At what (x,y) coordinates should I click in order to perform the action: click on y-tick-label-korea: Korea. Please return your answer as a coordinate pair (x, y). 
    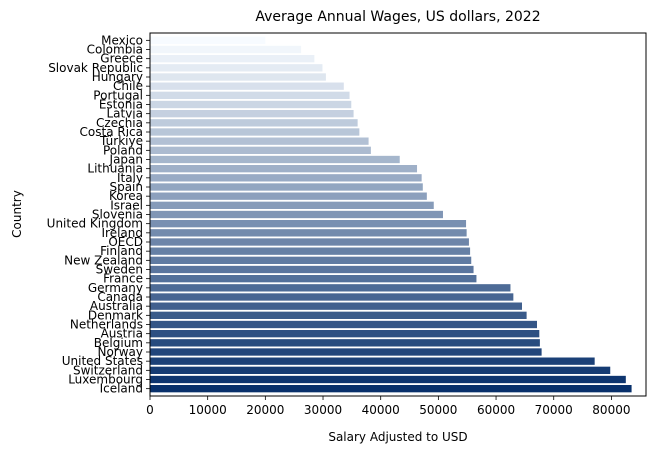
    Looking at the image, I should click on (126, 196).